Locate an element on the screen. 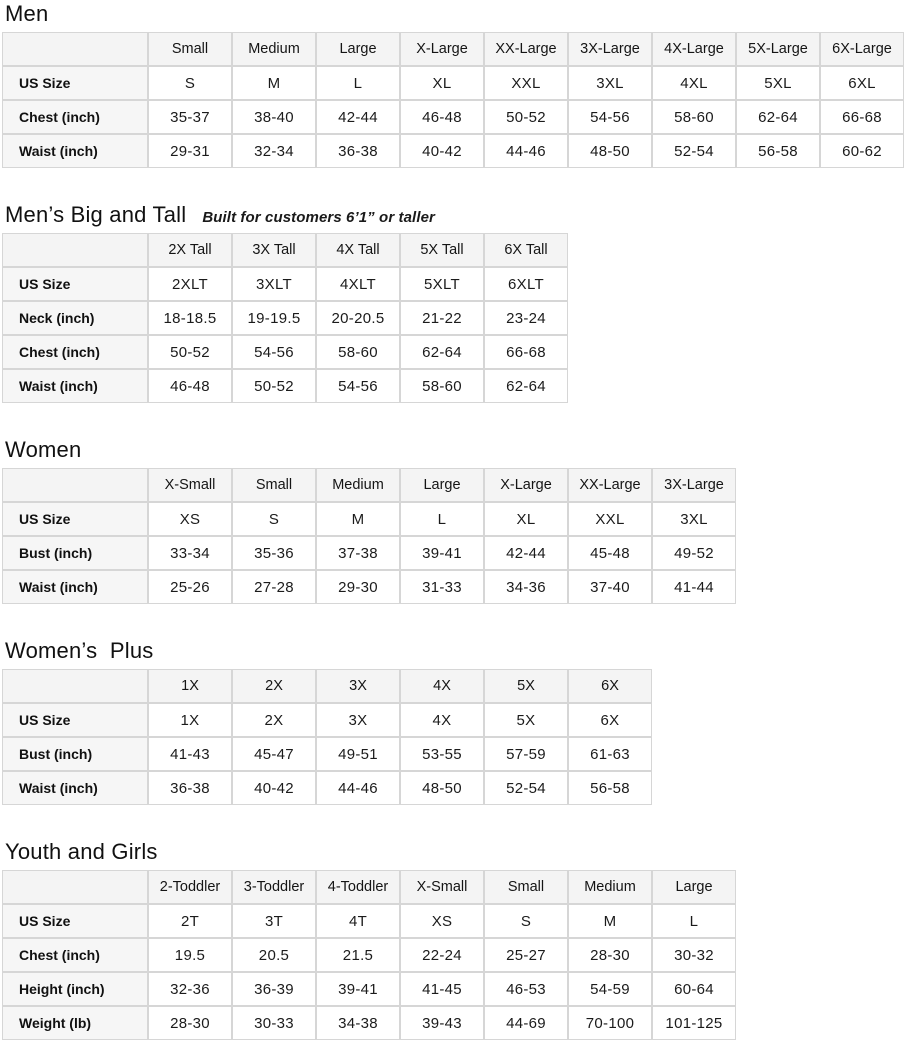 This screenshot has width=905, height=1040. value-cell: 5XL is located at coordinates (778, 83).